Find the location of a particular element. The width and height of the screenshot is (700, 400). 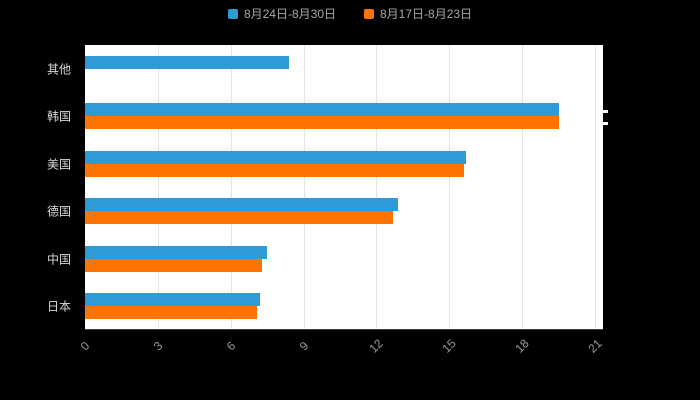

x-axis-labels: 0 3 6 9 12 15 18 21 is located at coordinates (341, 355).